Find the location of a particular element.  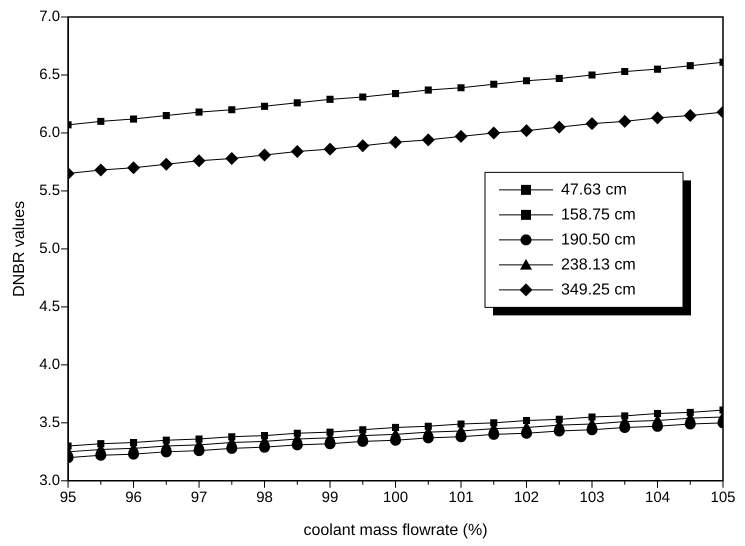

x-tick-label: 96 is located at coordinates (133, 497).